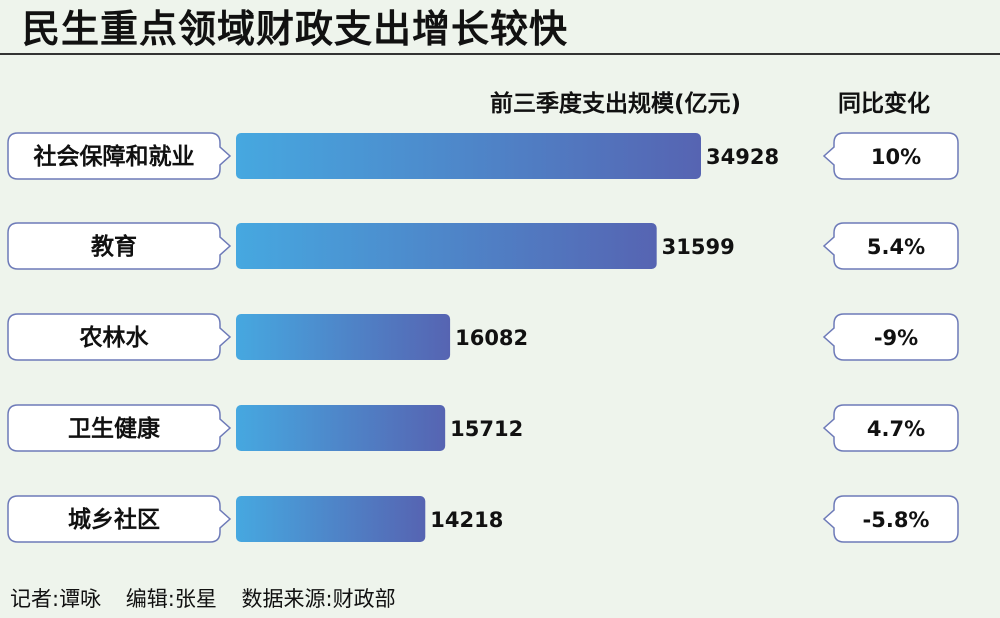  I want to click on bar-value-label: 16082, so click(491, 338).